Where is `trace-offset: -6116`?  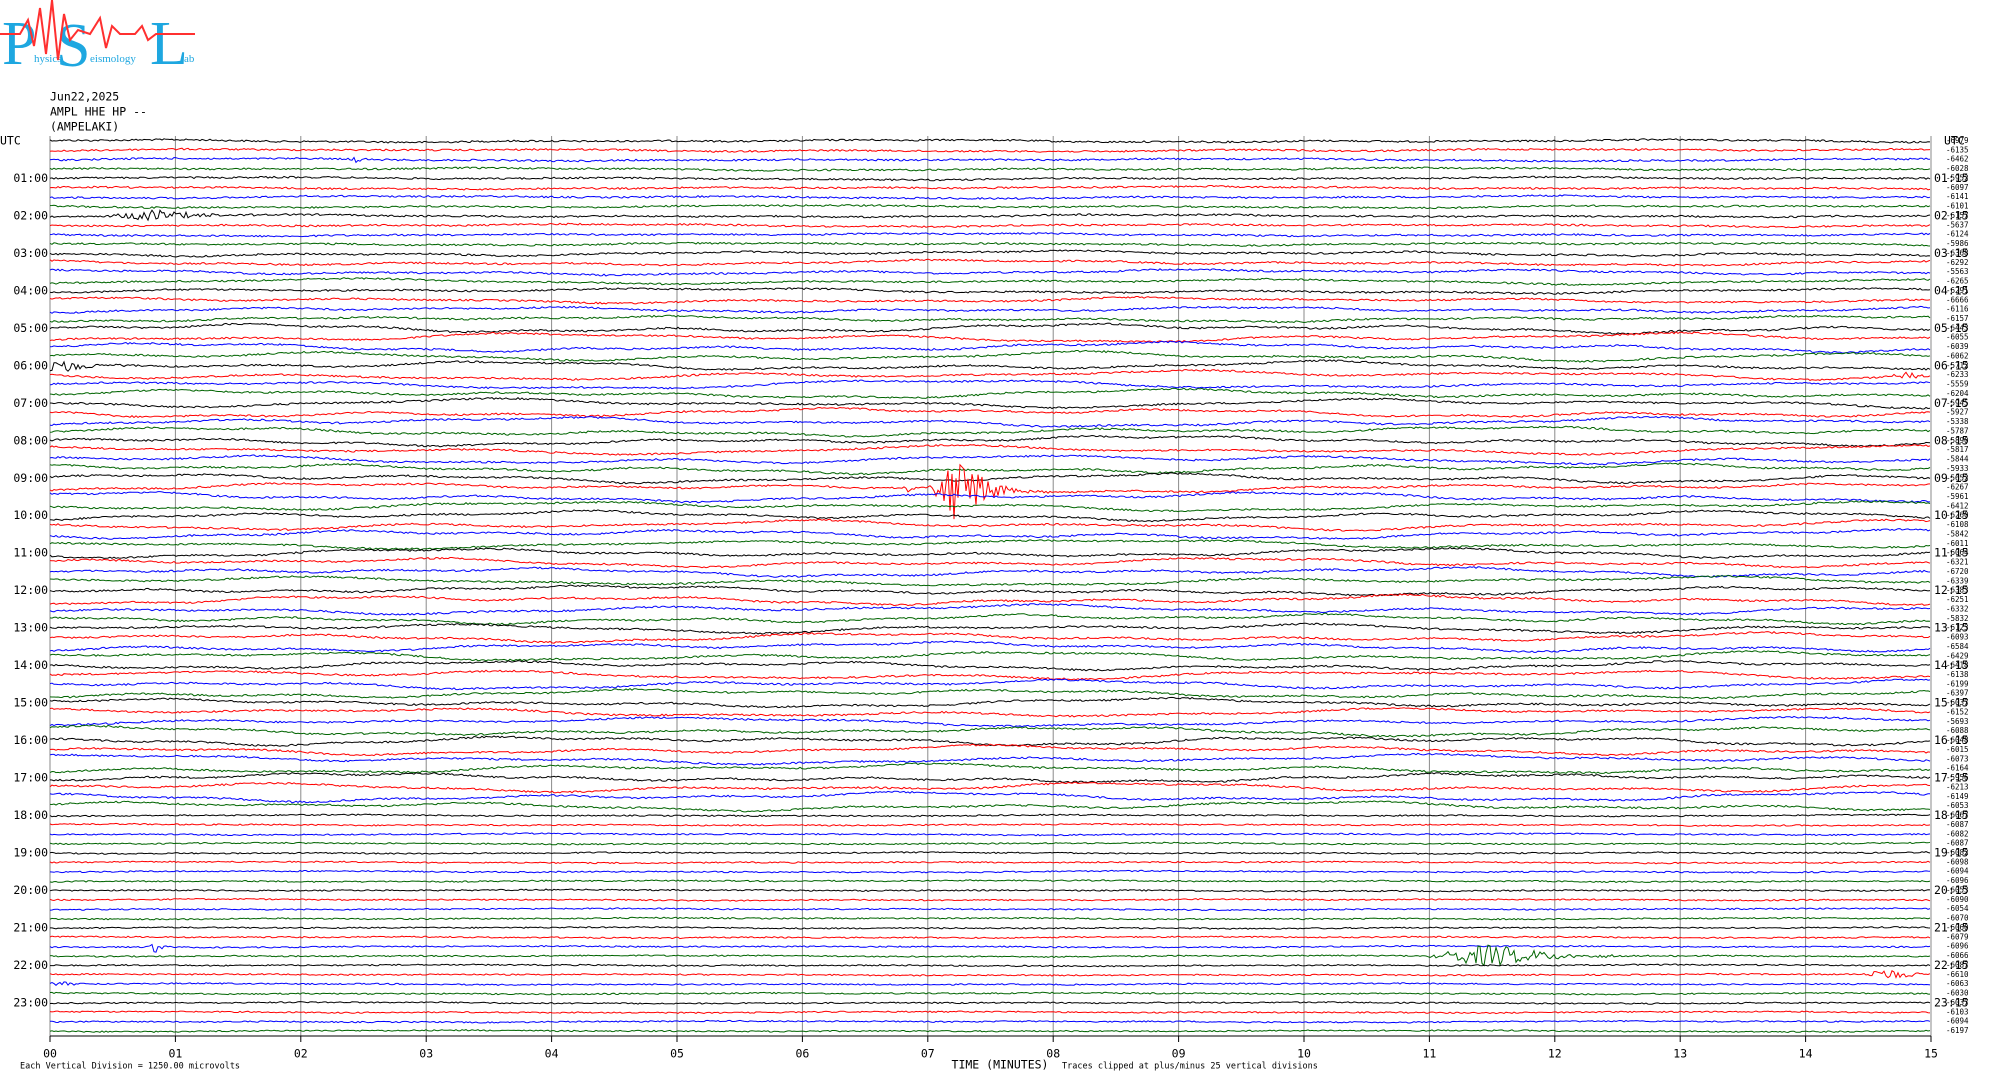 trace-offset: -6116 is located at coordinates (1957, 309).